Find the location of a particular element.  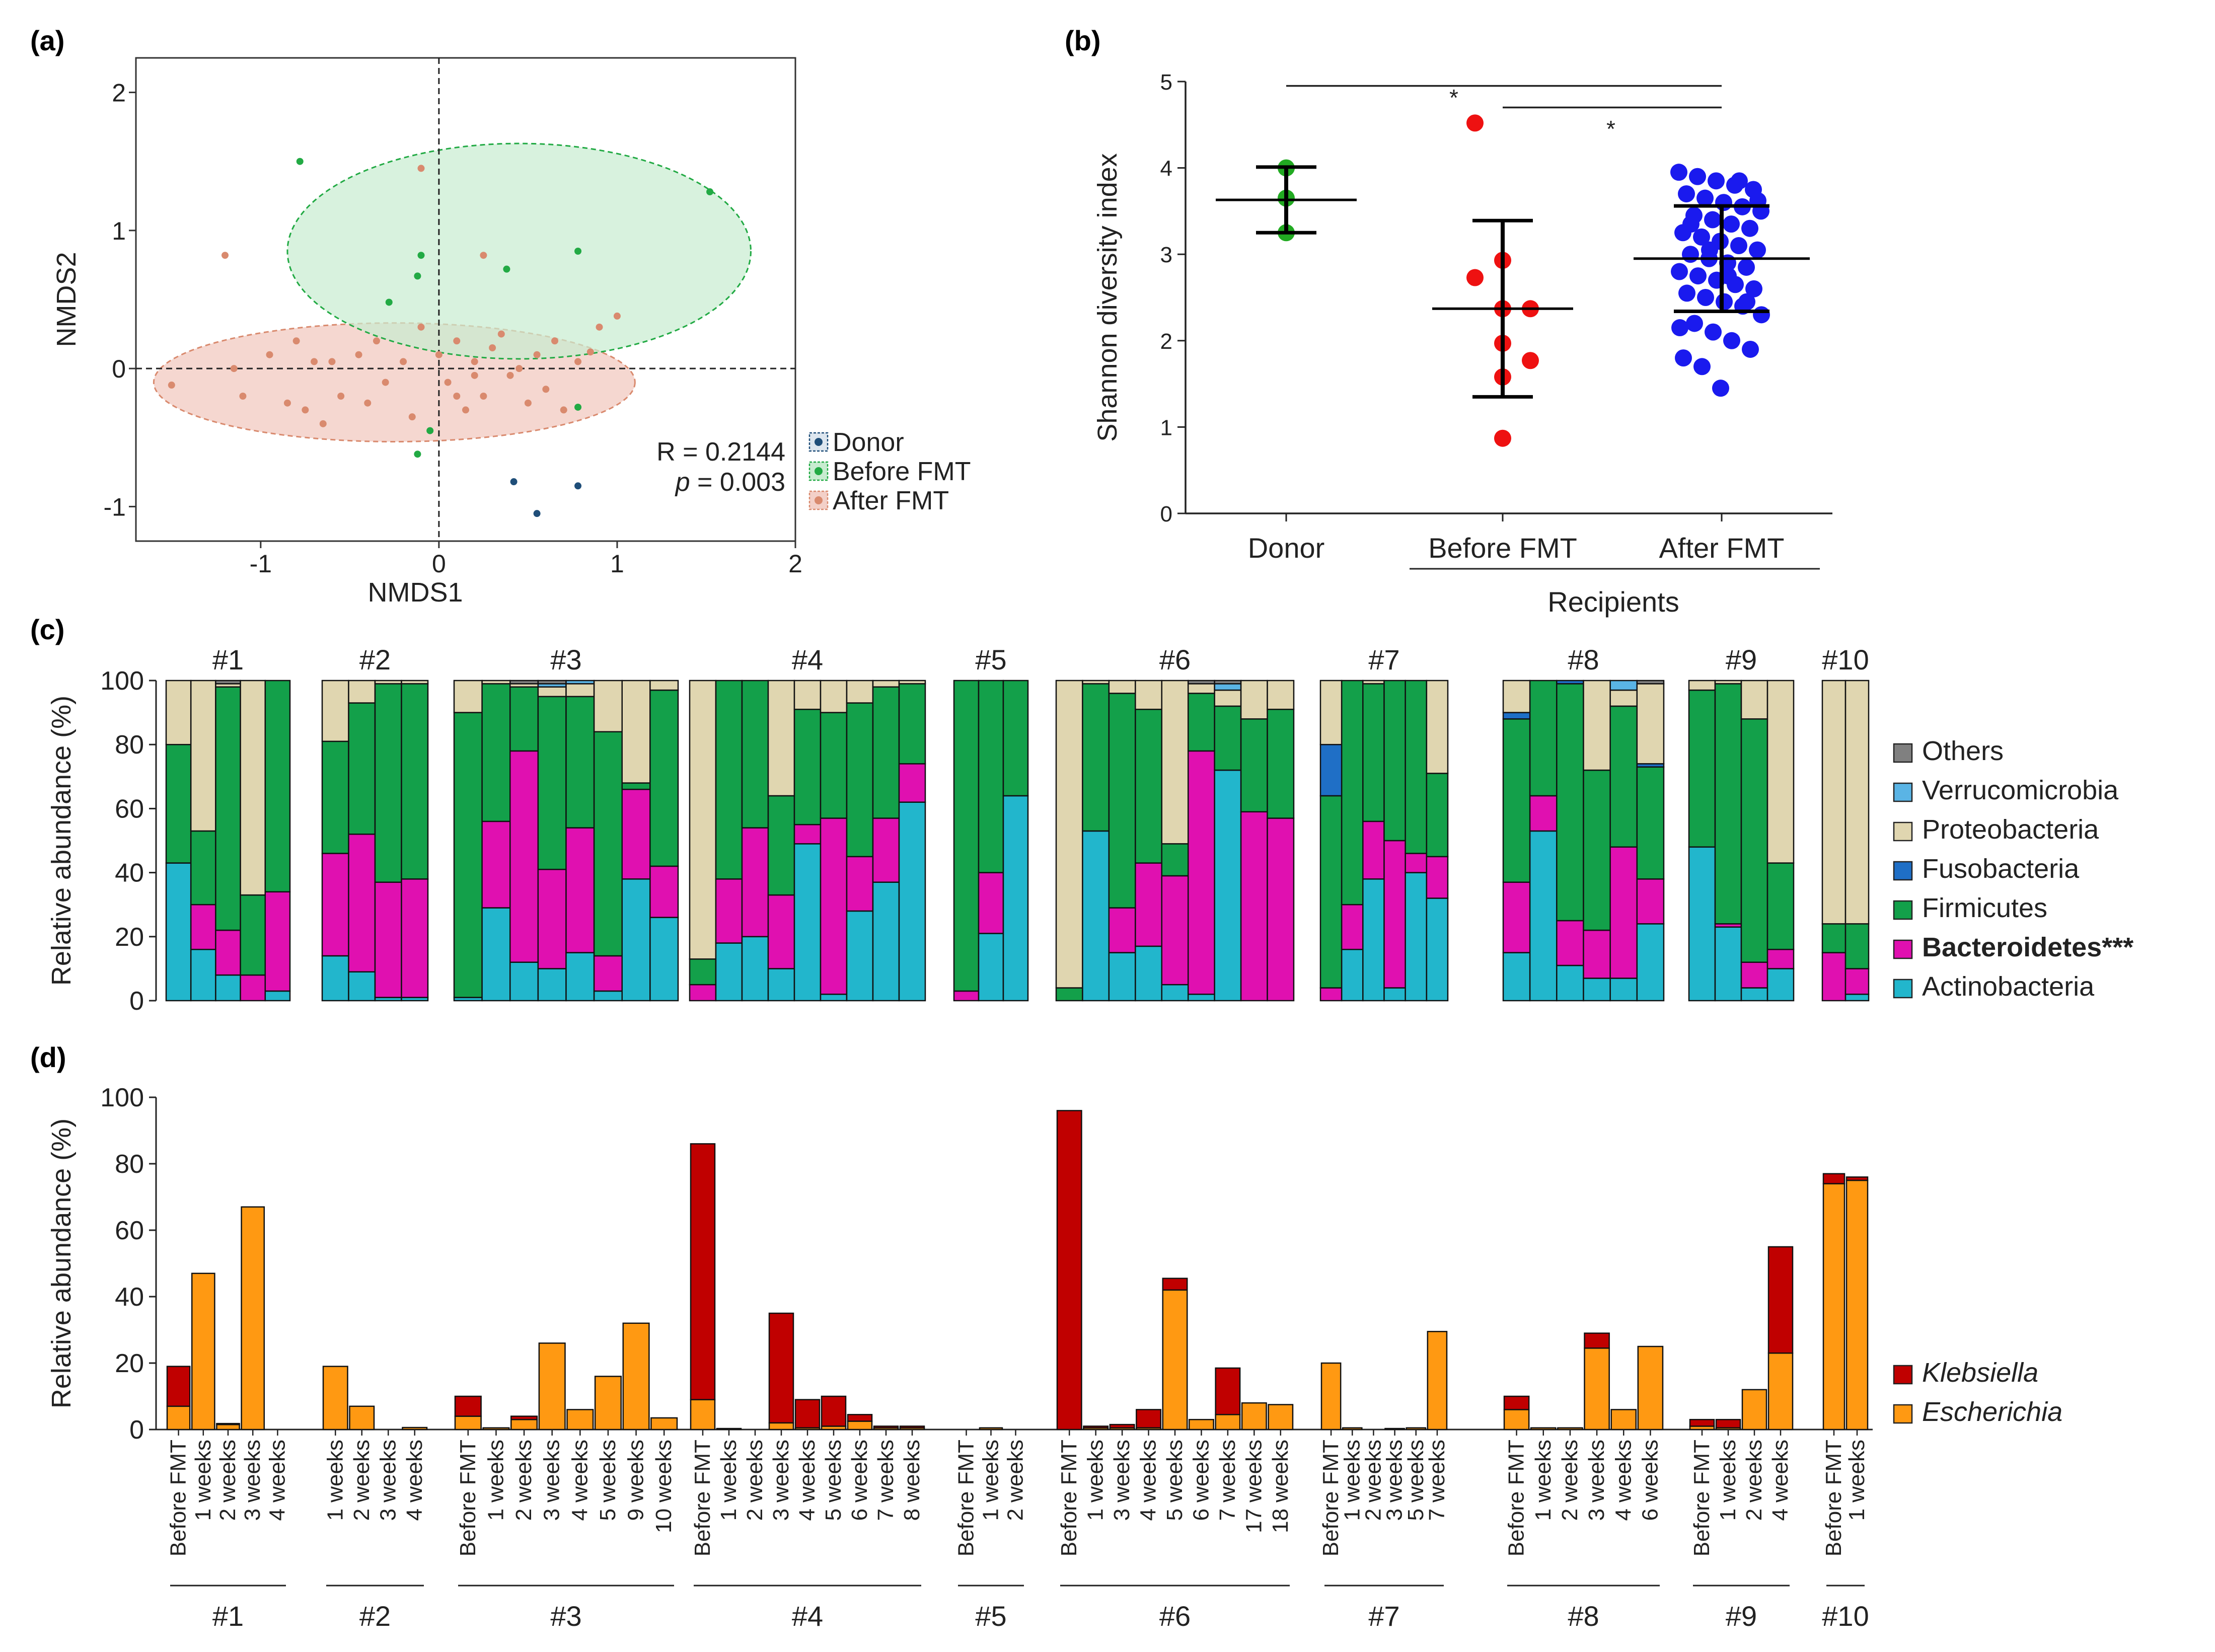

x-axis-label: NMDS1 is located at coordinates (415, 592).